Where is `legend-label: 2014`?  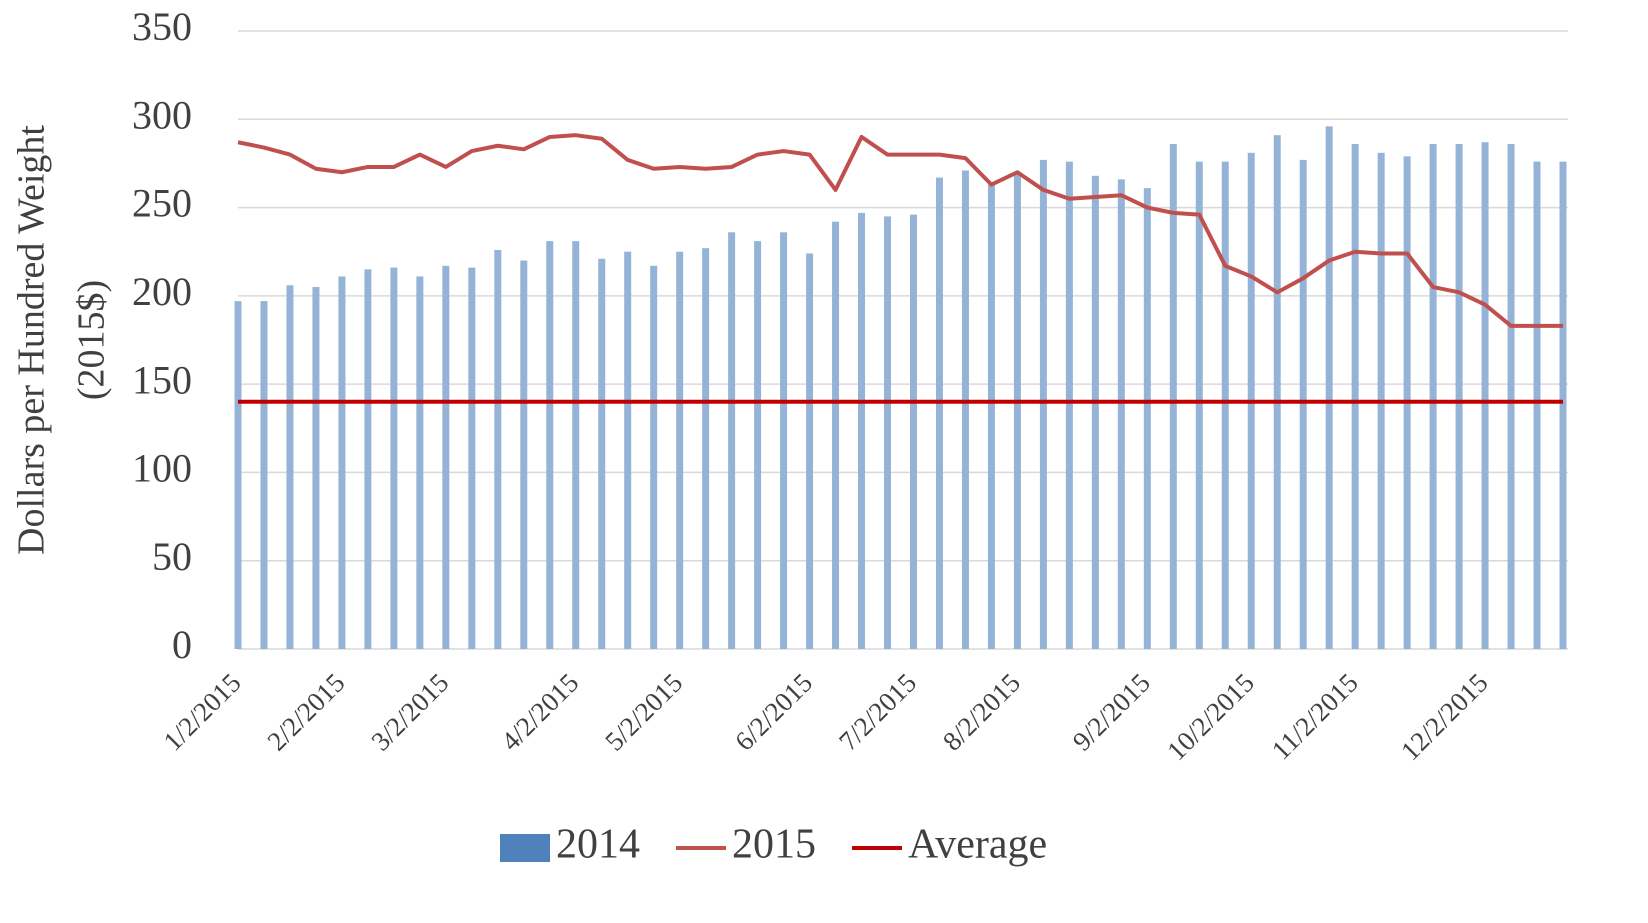 legend-label: 2014 is located at coordinates (598, 845).